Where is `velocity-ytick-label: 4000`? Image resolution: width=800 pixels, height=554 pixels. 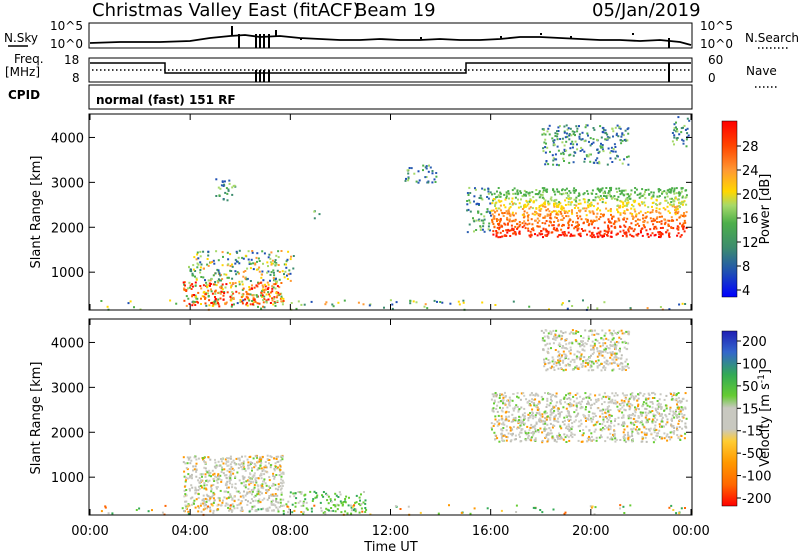 velocity-ytick-label: 4000 is located at coordinates (67, 343).